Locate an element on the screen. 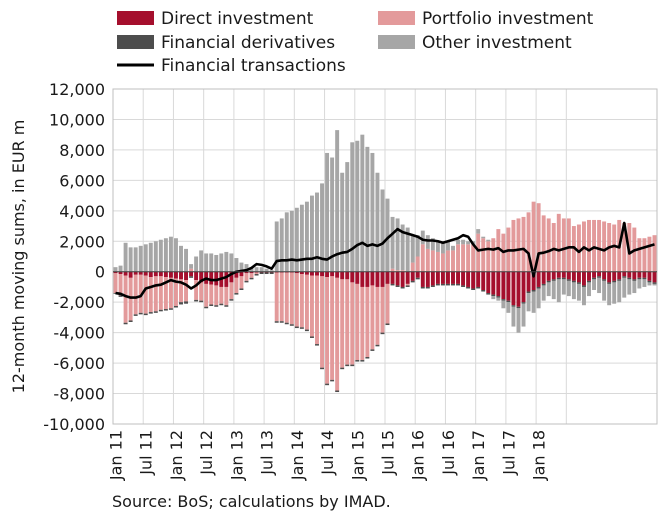 This screenshot has width=667, height=524. legend-label-direct-investment: Direct investment is located at coordinates (237, 19).